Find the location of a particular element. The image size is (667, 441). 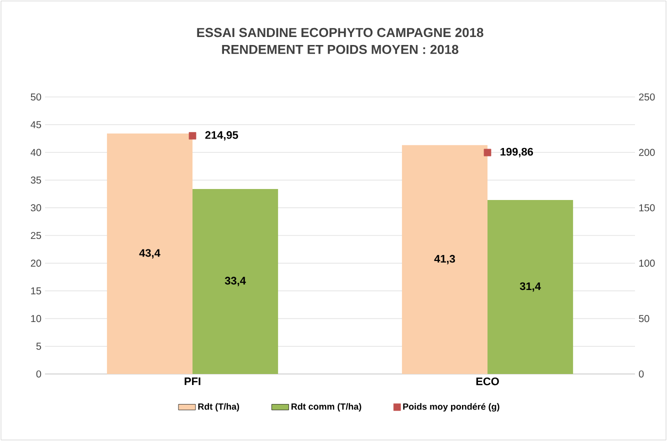

y2-tick-label: 250 is located at coordinates (647, 97).